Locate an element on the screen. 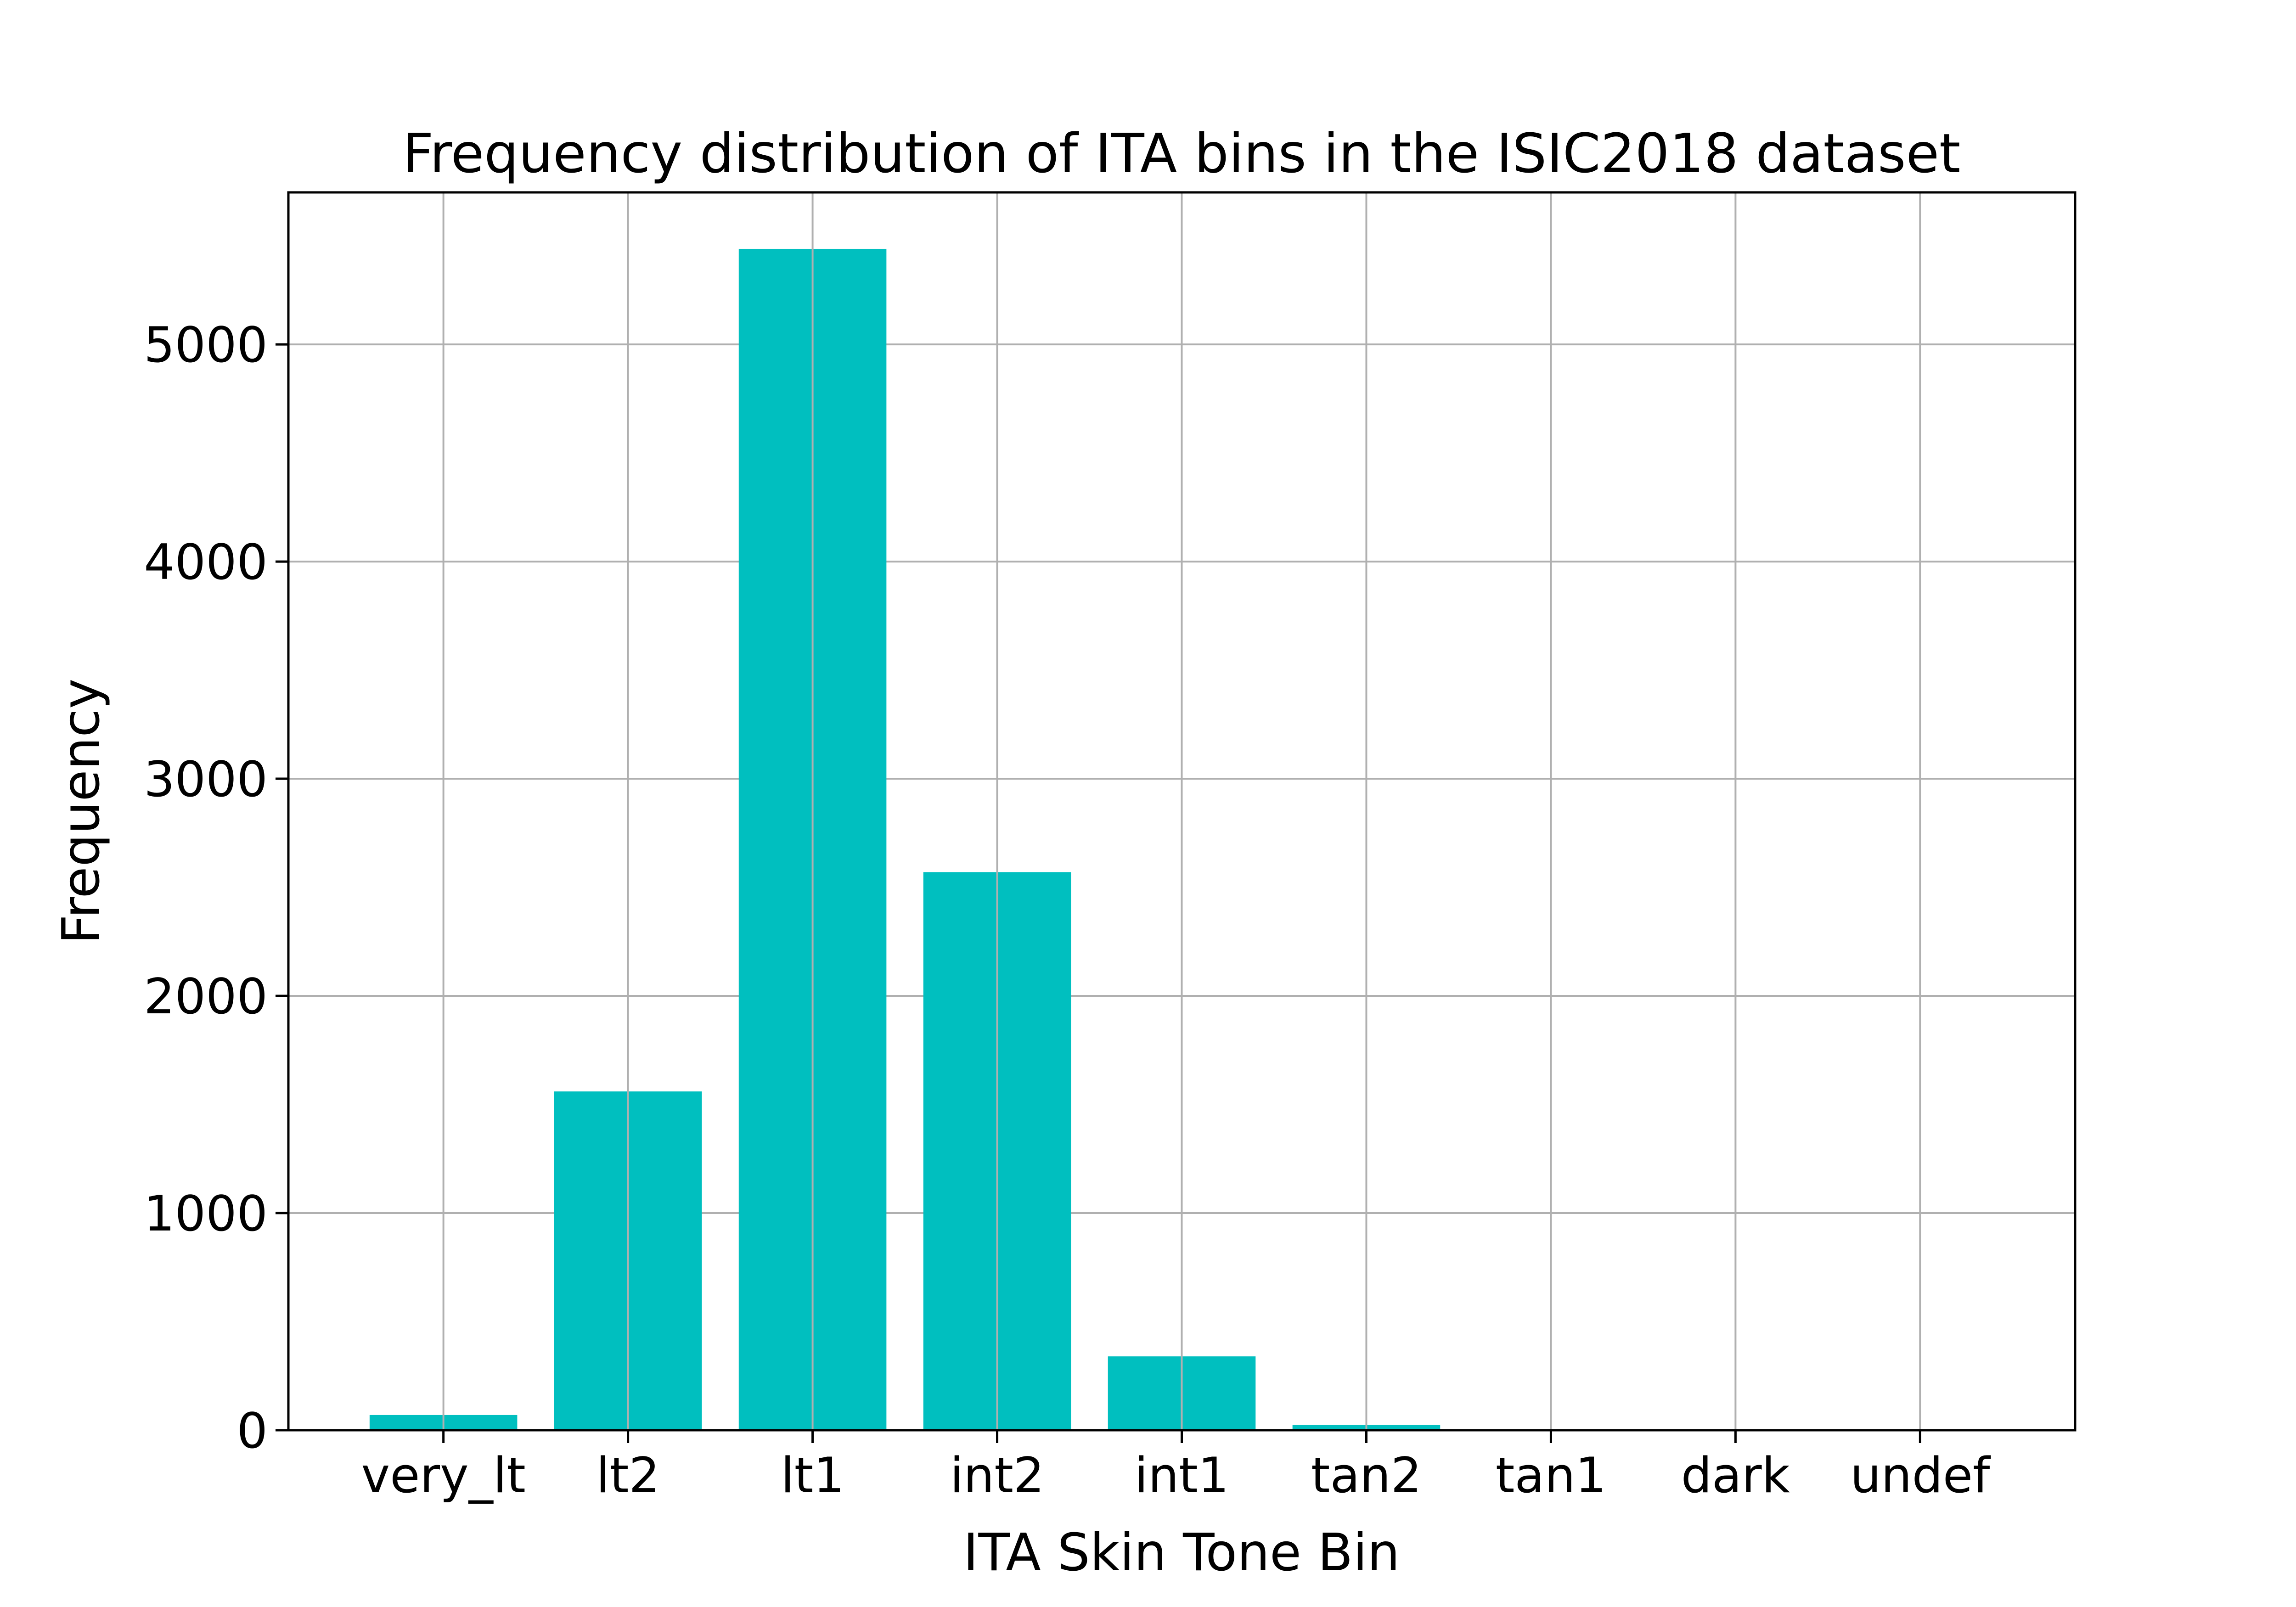  x-tick-label: tan1 is located at coordinates (1551, 1475).